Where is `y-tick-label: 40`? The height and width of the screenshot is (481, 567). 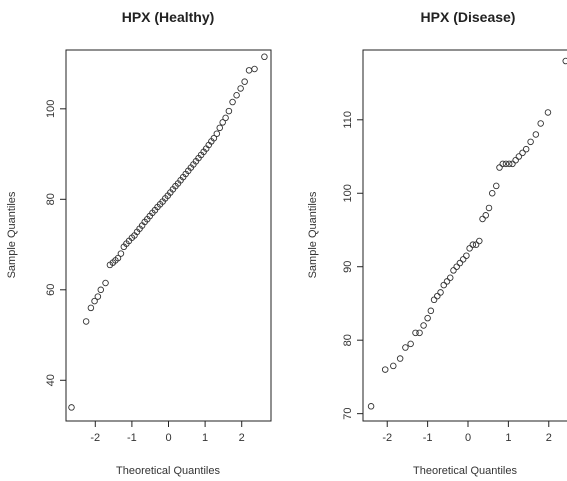 y-tick-label: 40 is located at coordinates (51, 380).